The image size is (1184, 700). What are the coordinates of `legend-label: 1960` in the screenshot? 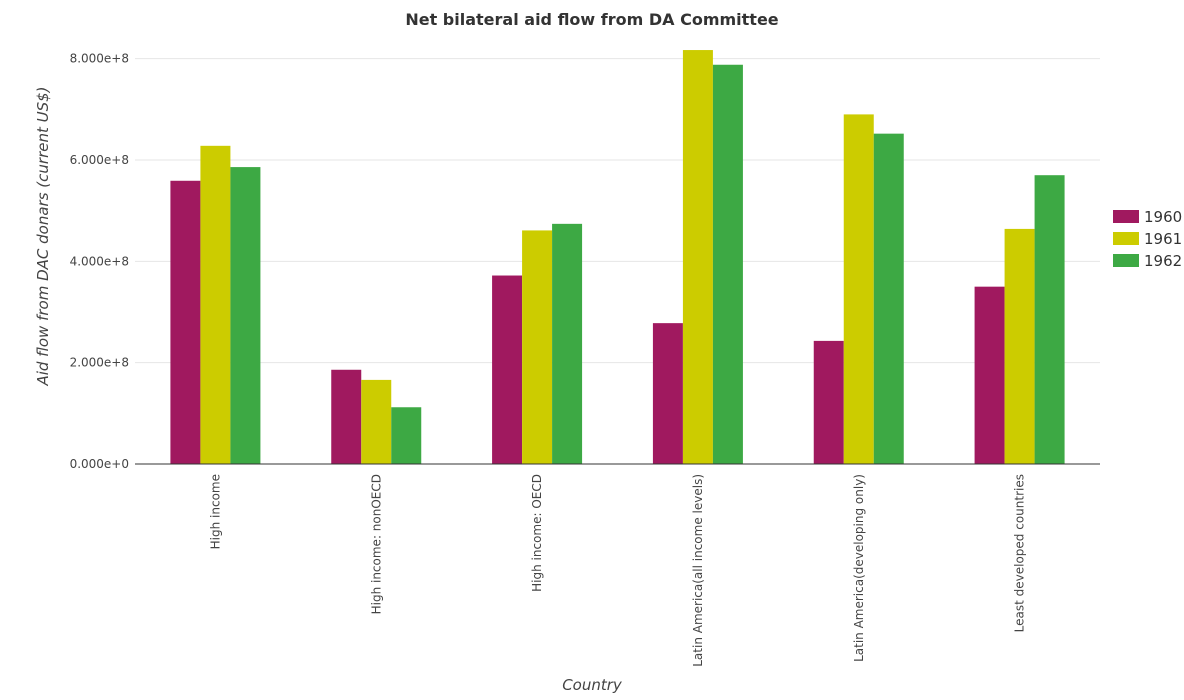 It's located at (1163, 217).